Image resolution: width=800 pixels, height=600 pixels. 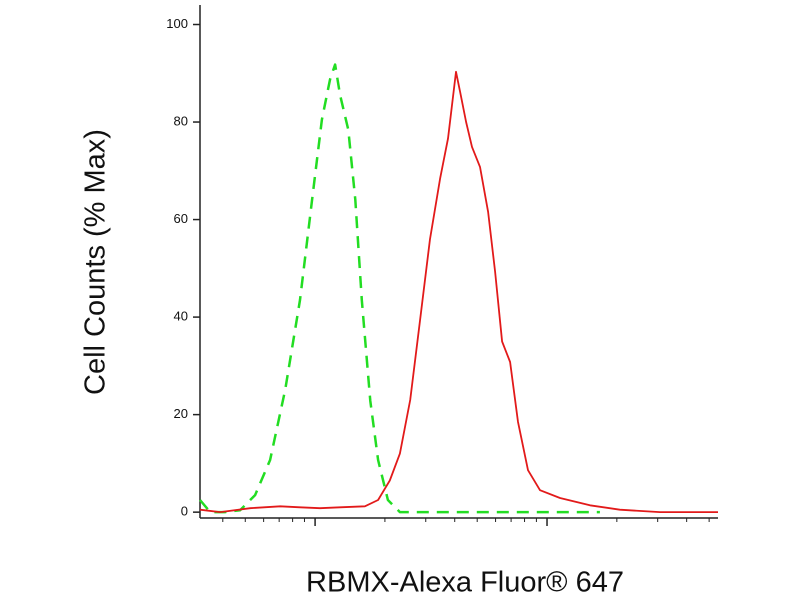 I want to click on y-tick-label: 40, so click(x=181, y=316).